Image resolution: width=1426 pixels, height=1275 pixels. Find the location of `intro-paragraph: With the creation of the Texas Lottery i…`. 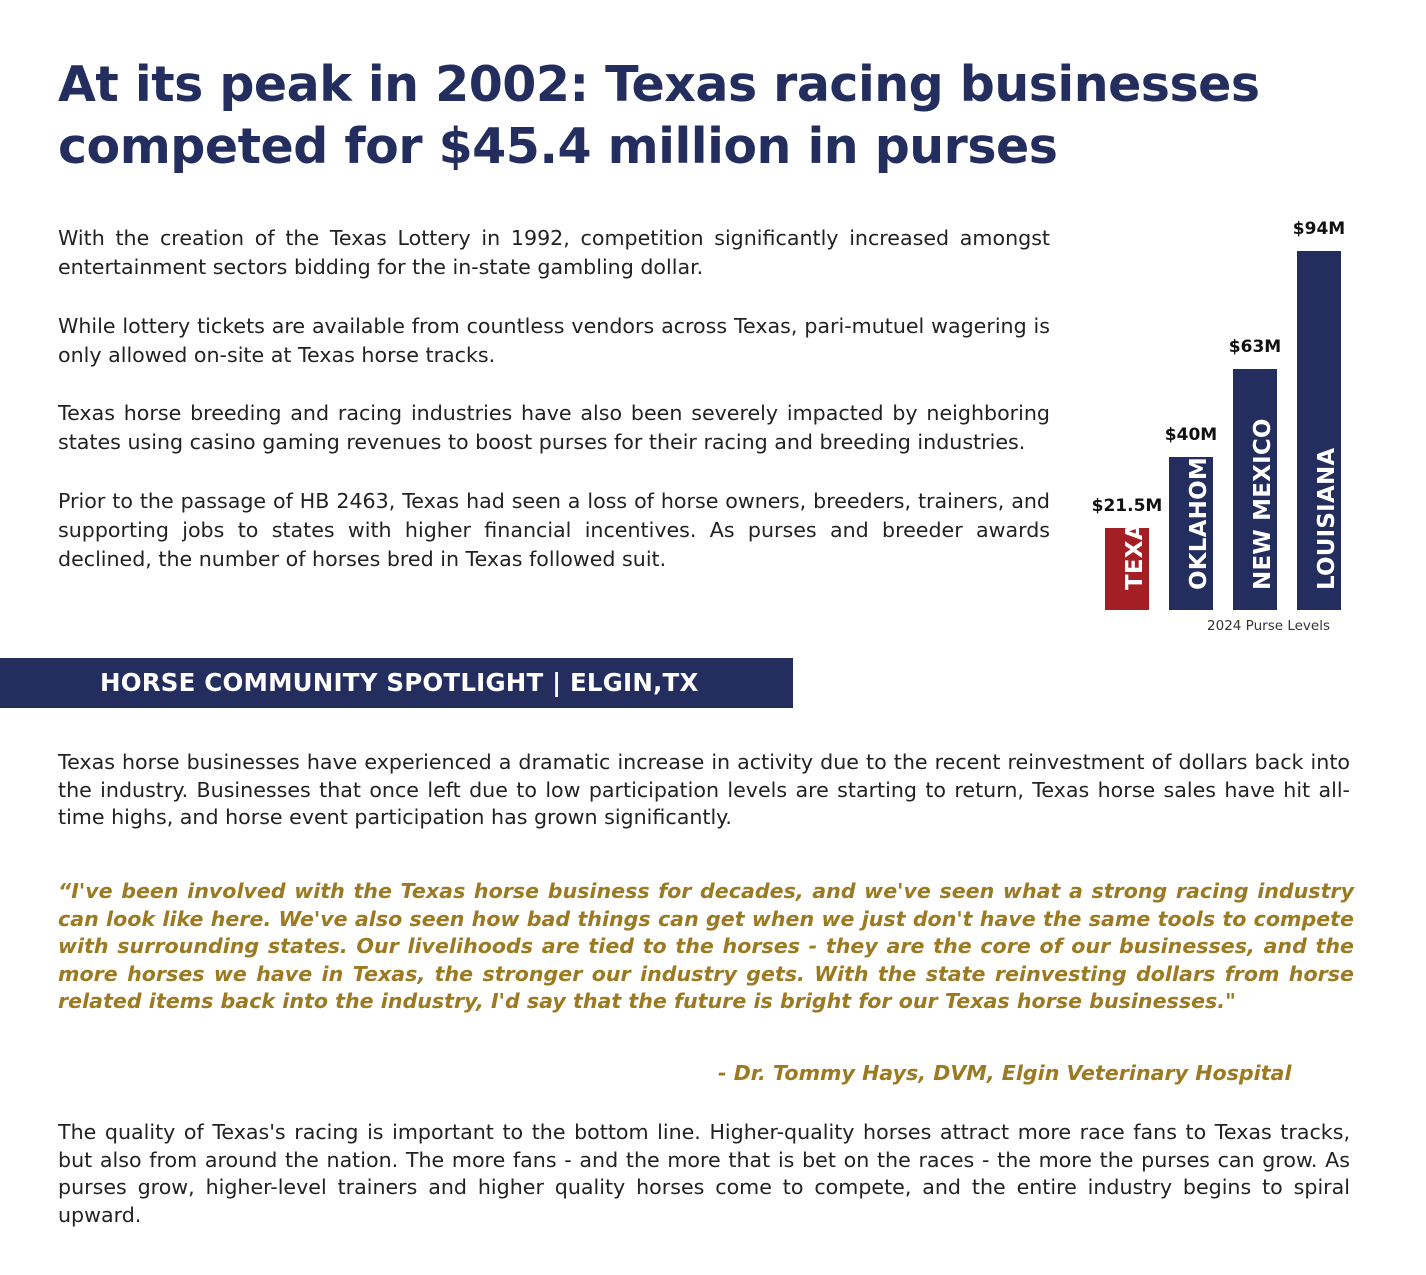

intro-paragraph: With the creation of the Texas Lottery i… is located at coordinates (554, 253).